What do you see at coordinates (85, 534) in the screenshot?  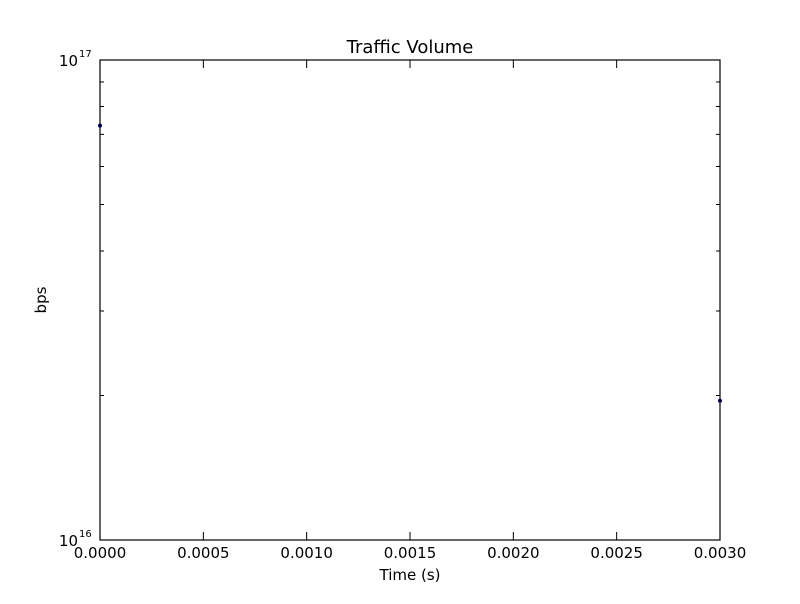 I see `y-tick-label-exponent: 16` at bounding box center [85, 534].